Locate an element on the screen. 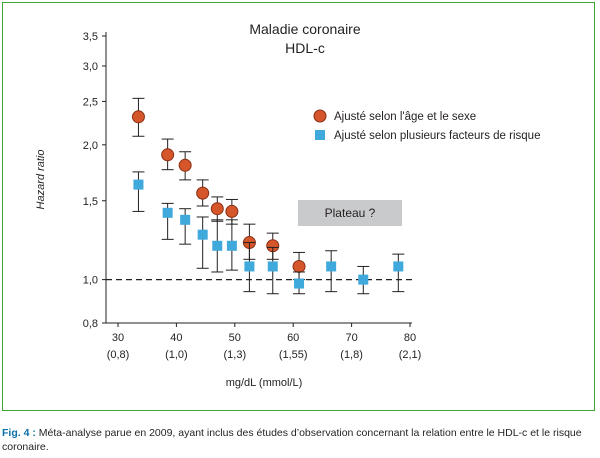 This screenshot has width=600, height=458. x-tick-label: 60 is located at coordinates (293, 338).